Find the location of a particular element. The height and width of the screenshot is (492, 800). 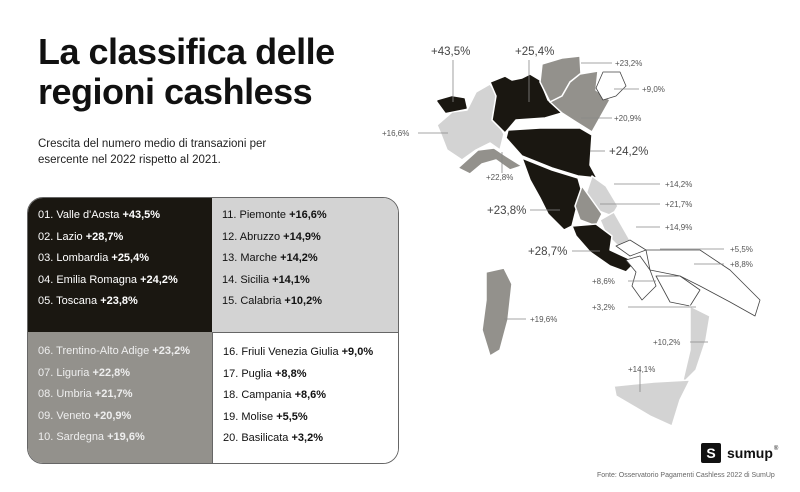

region-value: +10,2% is located at coordinates (303, 301).